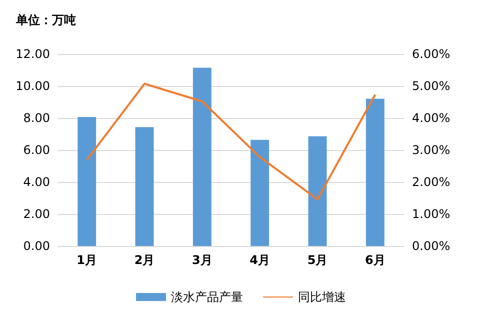  What do you see at coordinates (322, 297) in the screenshot?
I see `legend-label: 同比增速` at bounding box center [322, 297].